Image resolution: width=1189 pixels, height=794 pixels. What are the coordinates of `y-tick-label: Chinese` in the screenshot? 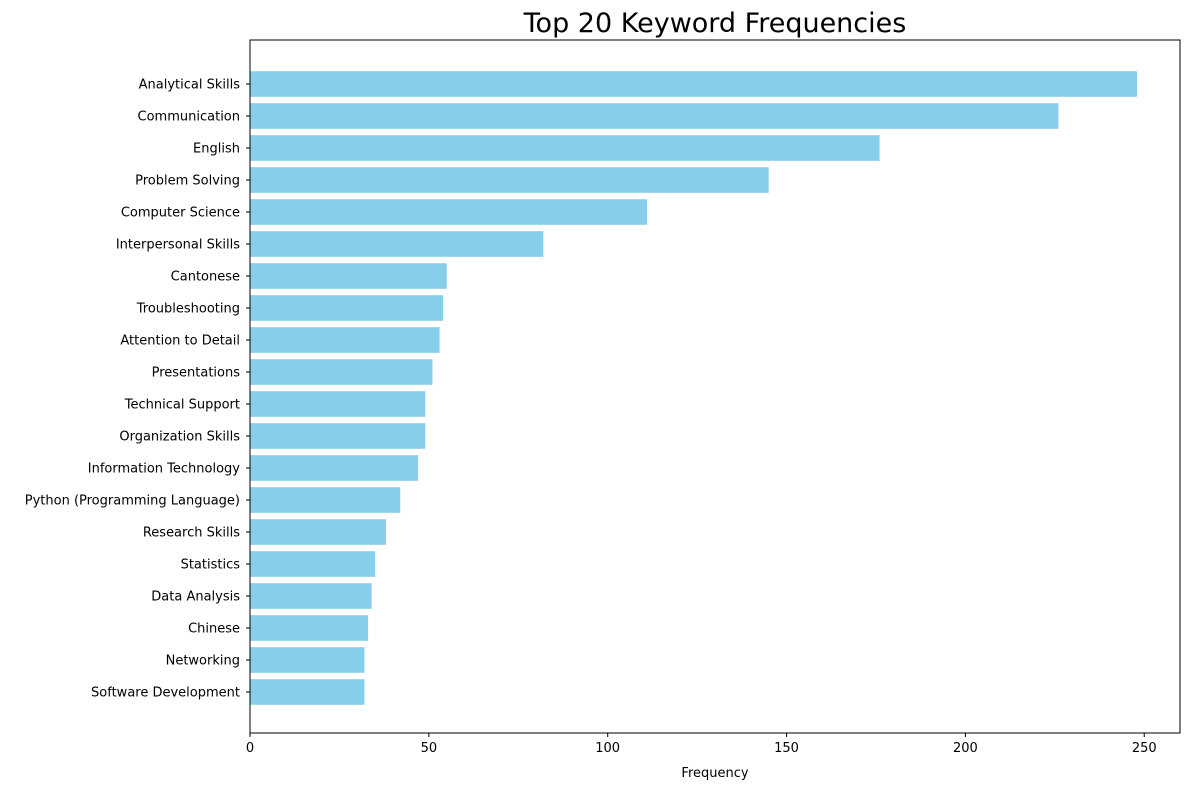 It's located at (214, 629).